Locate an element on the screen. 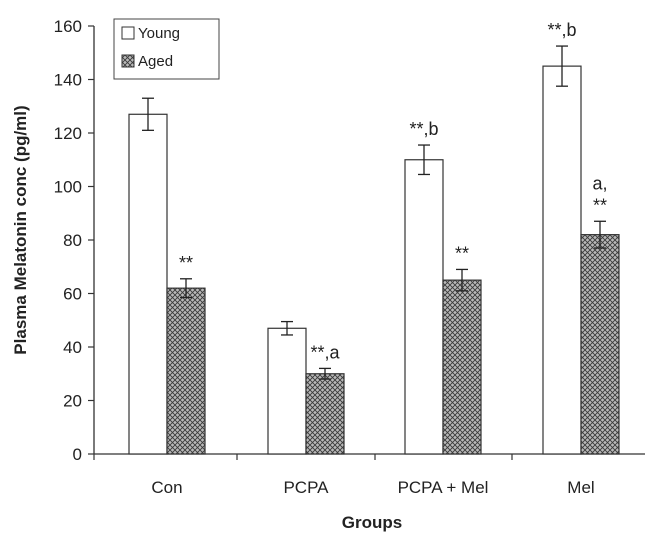 Image resolution: width=645 pixels, height=533 pixels. y-tick-label: 100 is located at coordinates (68, 187).